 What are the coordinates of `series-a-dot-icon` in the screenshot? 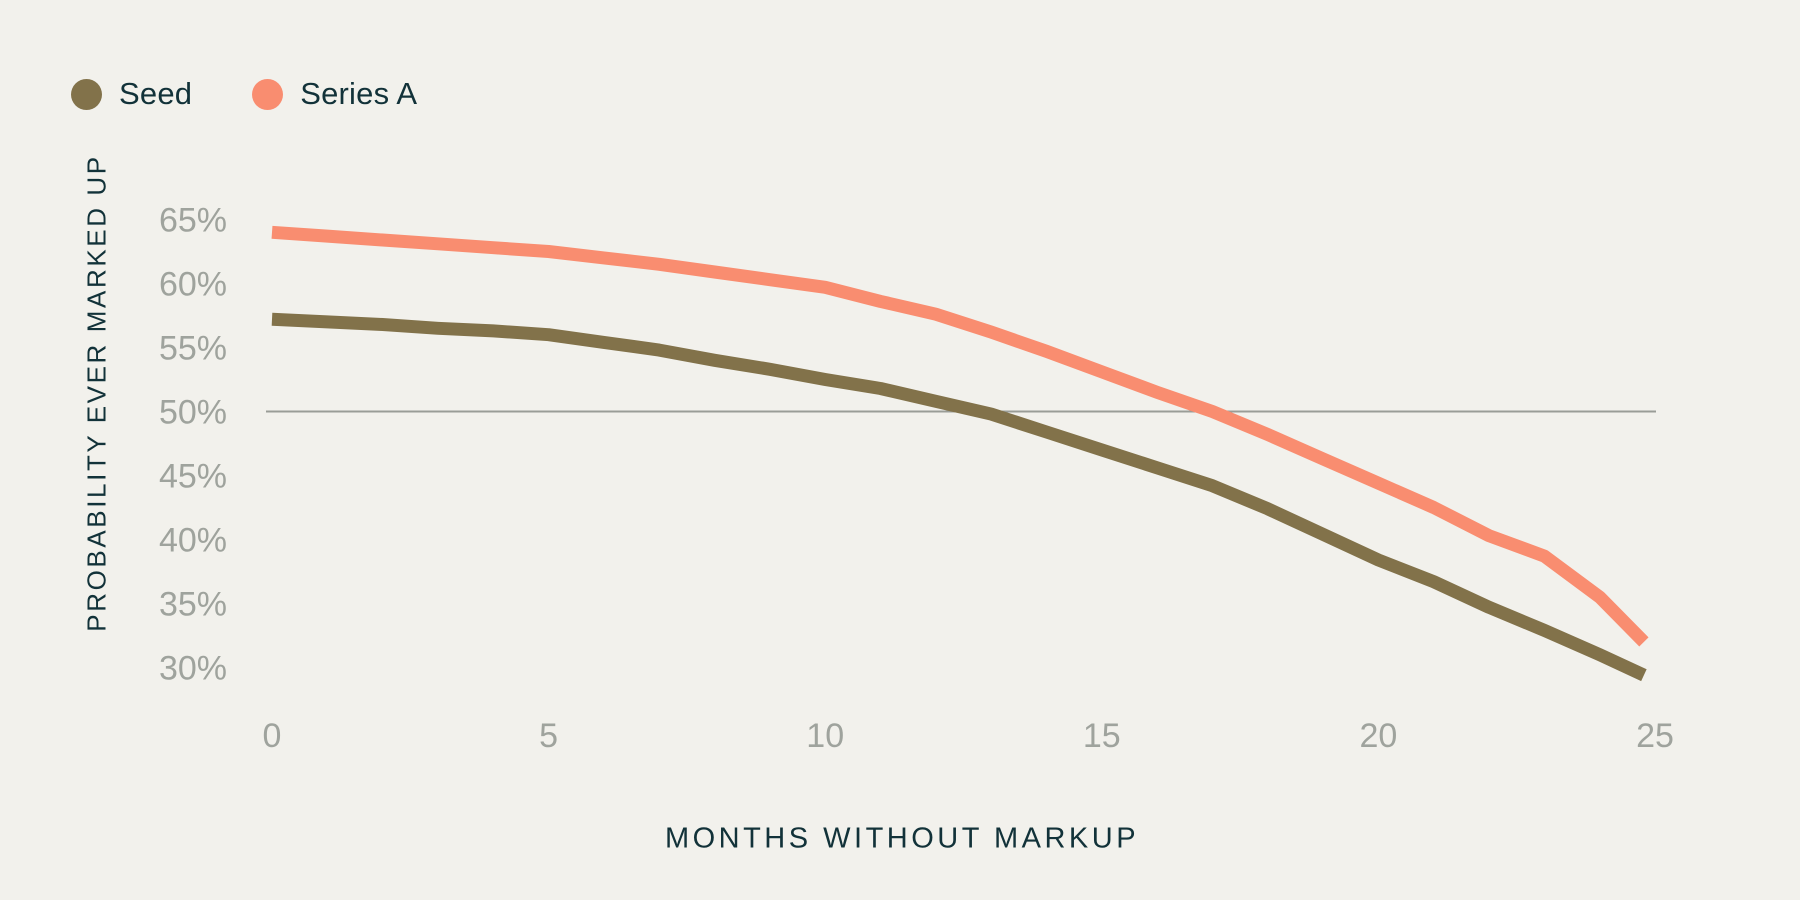 It's located at (268, 94).